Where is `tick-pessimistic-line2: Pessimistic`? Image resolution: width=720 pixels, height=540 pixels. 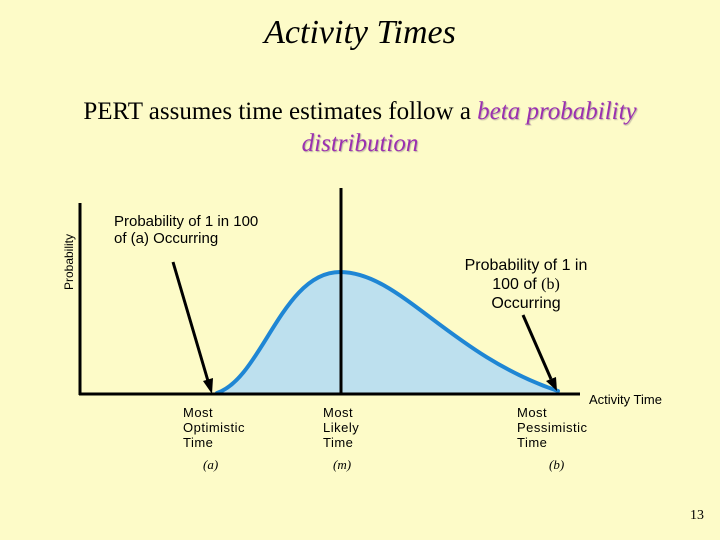 tick-pessimistic-line2: Pessimistic is located at coordinates (552, 427).